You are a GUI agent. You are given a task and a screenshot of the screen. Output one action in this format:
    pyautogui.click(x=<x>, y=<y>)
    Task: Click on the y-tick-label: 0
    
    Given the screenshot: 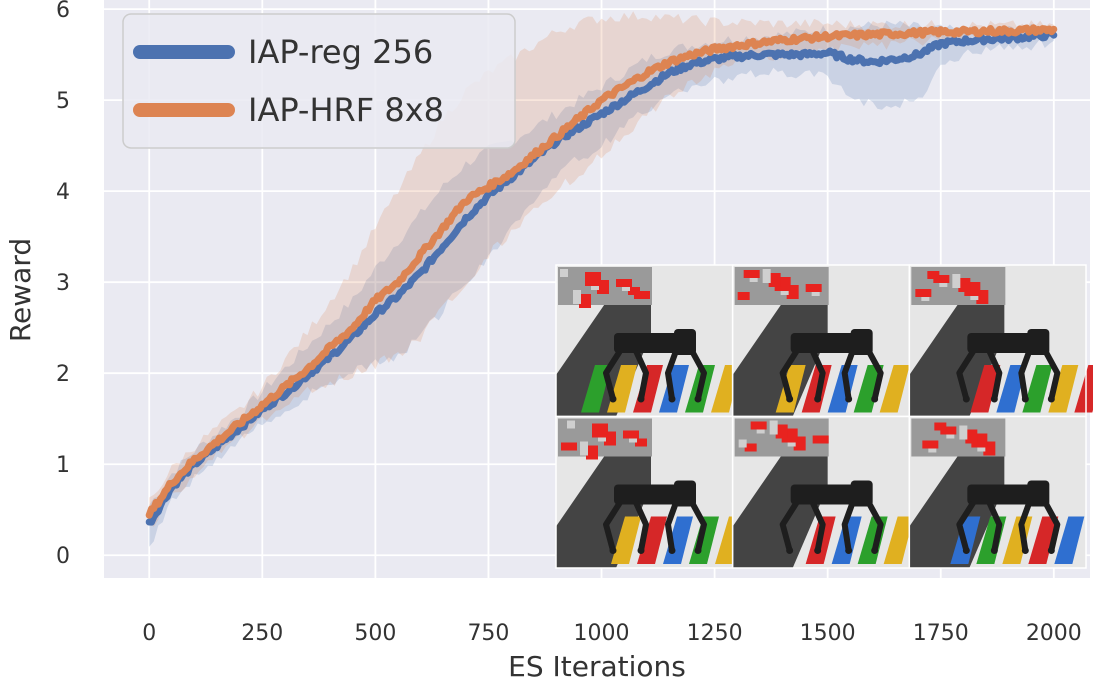 What is the action you would take?
    pyautogui.click(x=63, y=556)
    